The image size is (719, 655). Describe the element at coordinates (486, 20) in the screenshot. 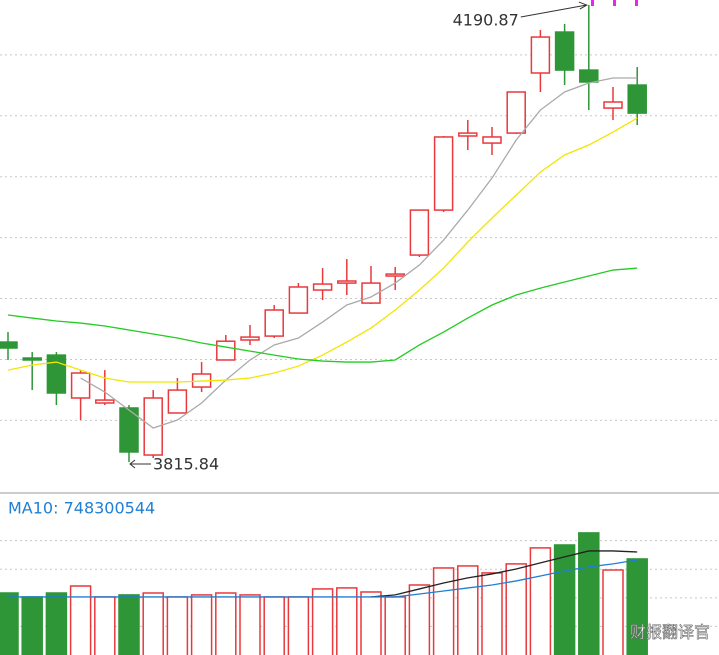

I see `high-annotation: 4190.87` at that location.